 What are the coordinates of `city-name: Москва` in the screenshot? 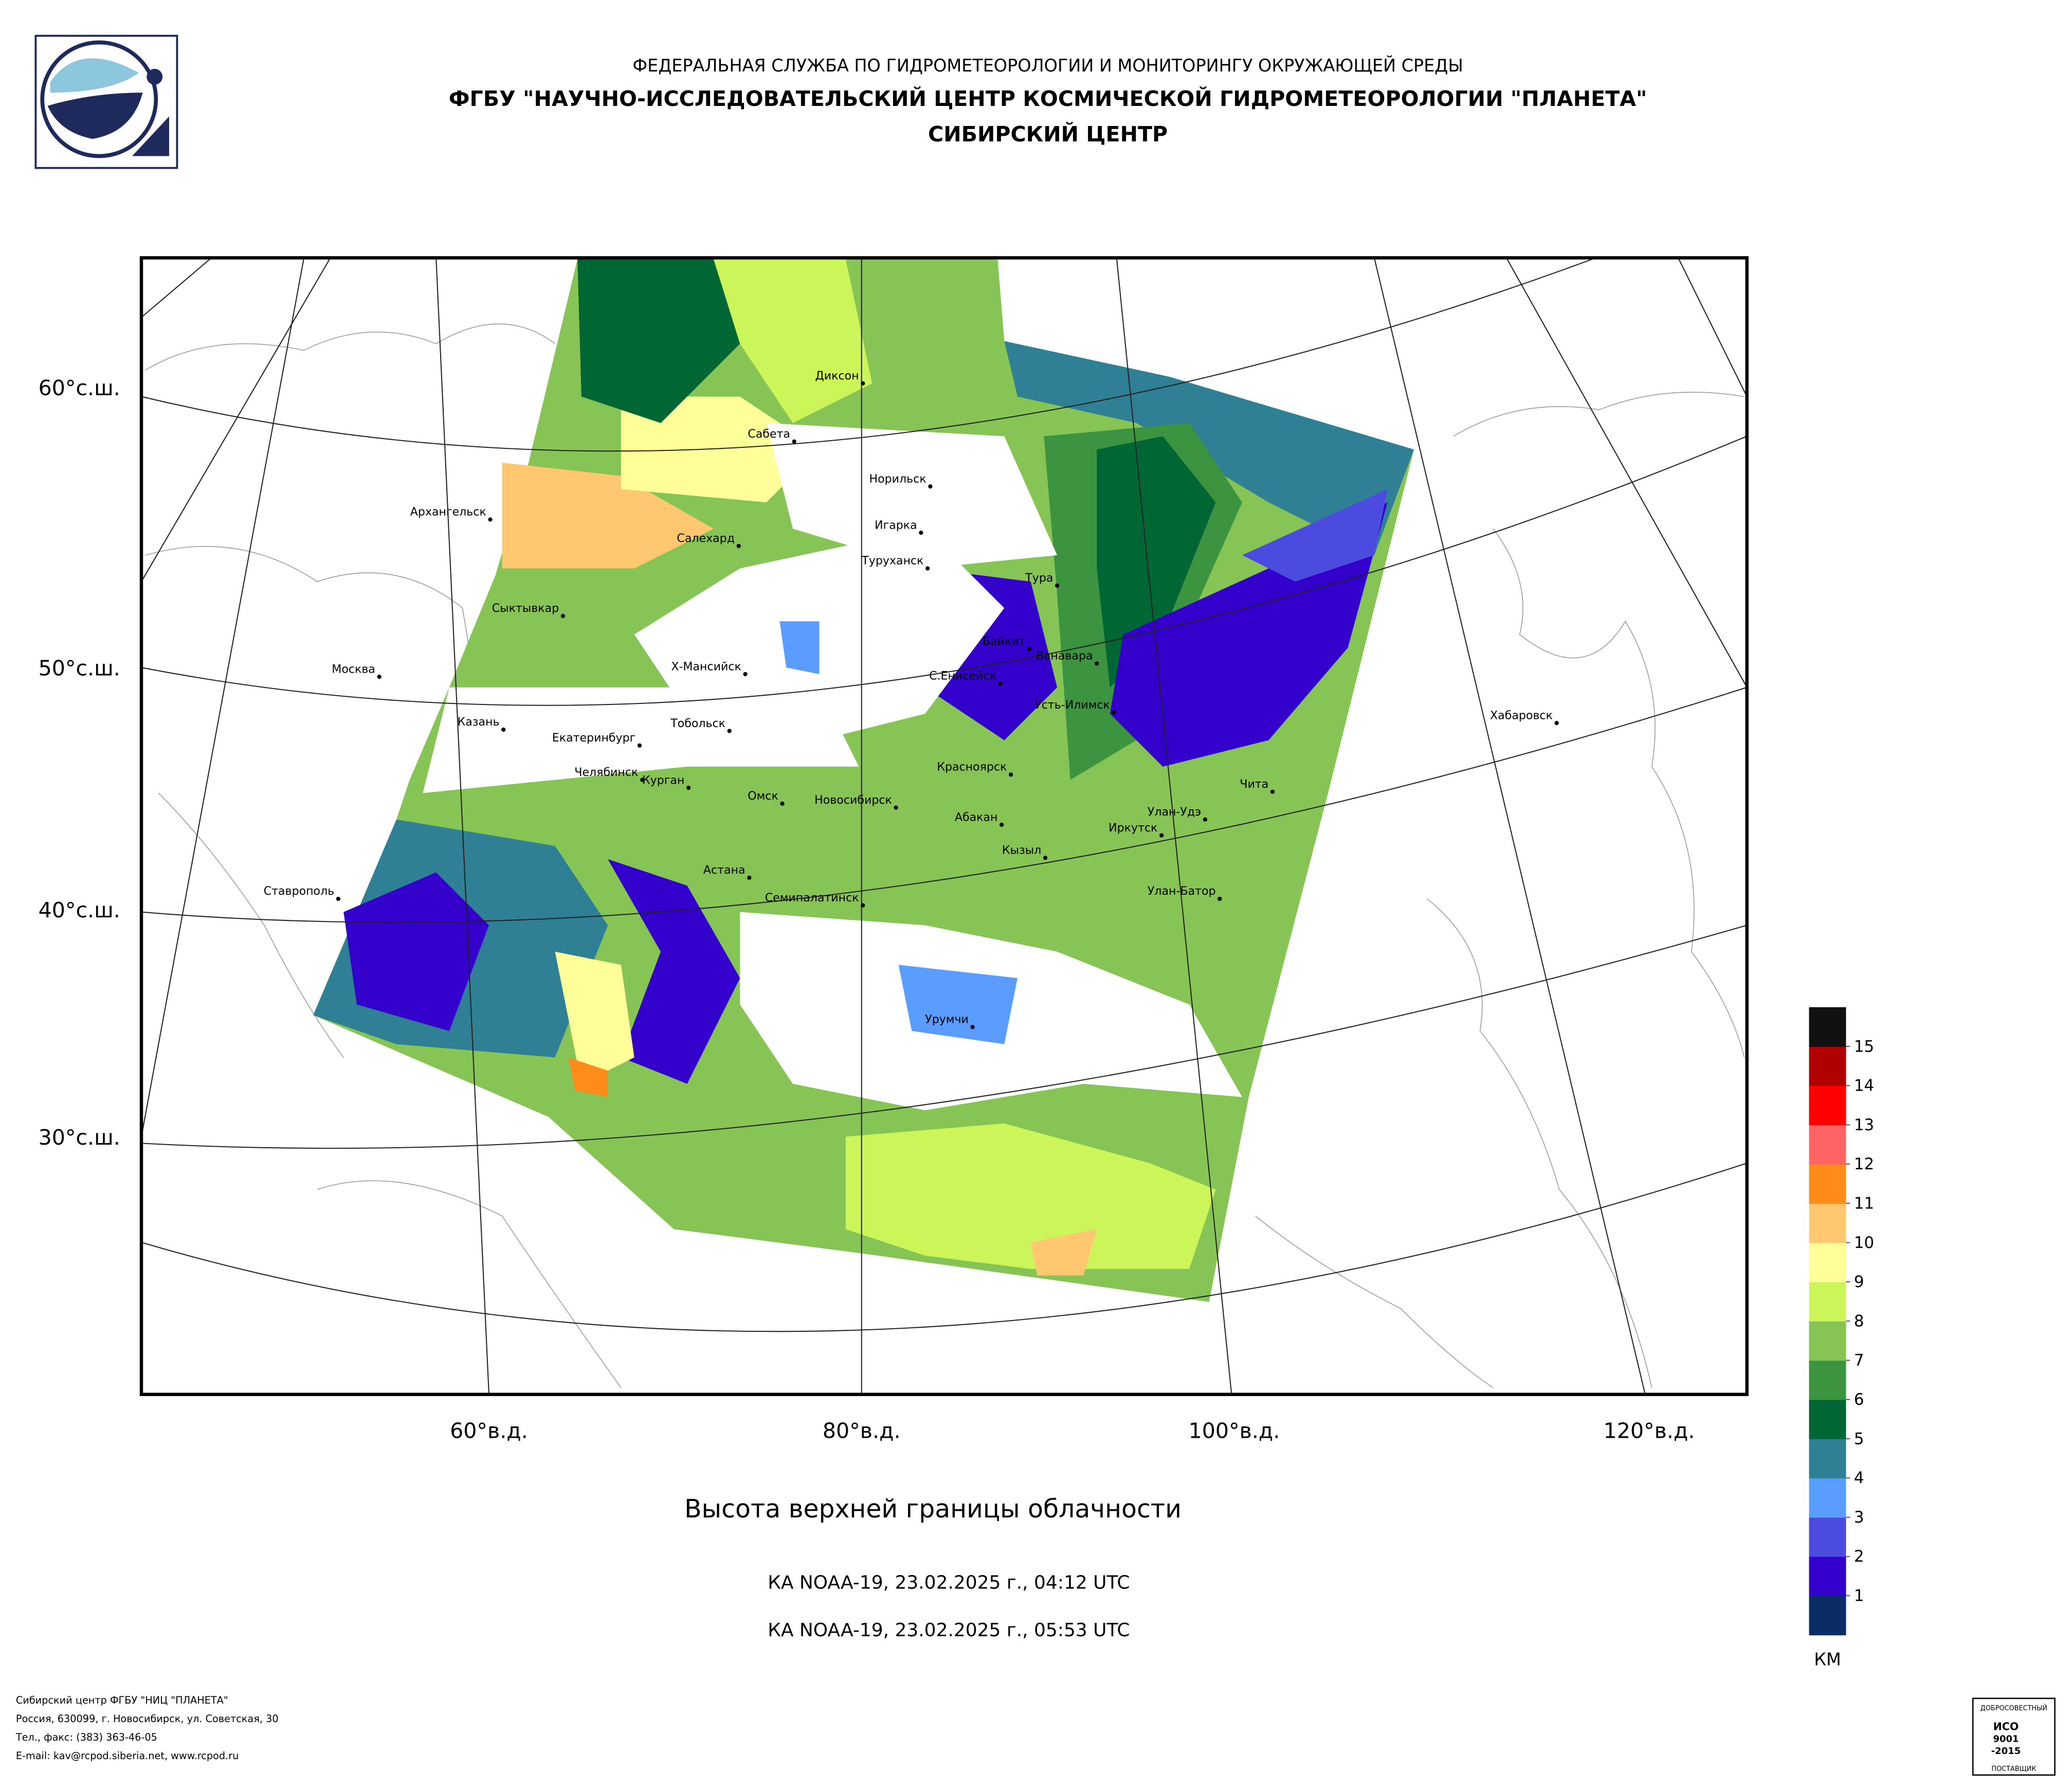 It's located at (353, 669).